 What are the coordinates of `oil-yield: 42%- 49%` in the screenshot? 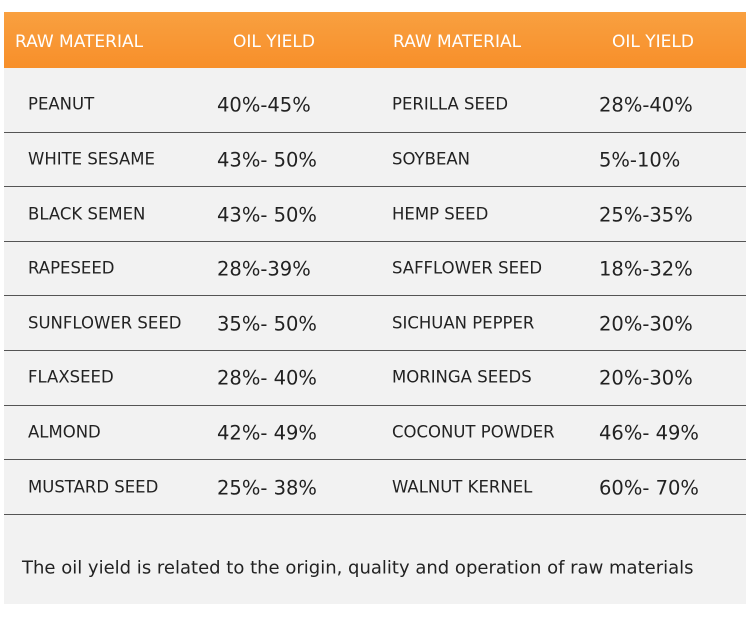 It's located at (267, 433).